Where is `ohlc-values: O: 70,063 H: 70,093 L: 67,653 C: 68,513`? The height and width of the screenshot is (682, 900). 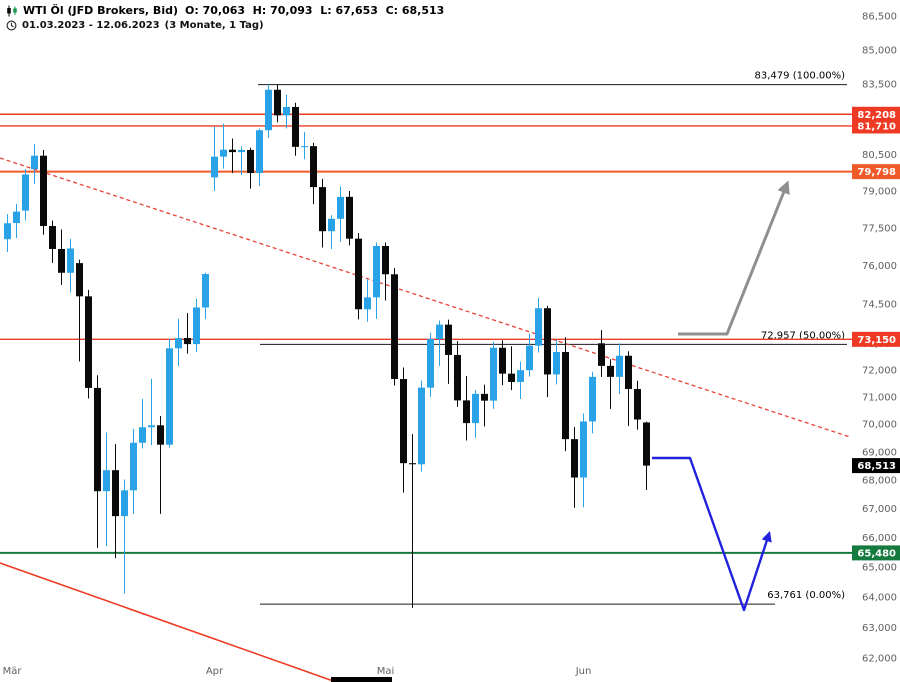
ohlc-values: O: 70,063 H: 70,093 L: 67,653 C: 68,513 is located at coordinates (315, 10).